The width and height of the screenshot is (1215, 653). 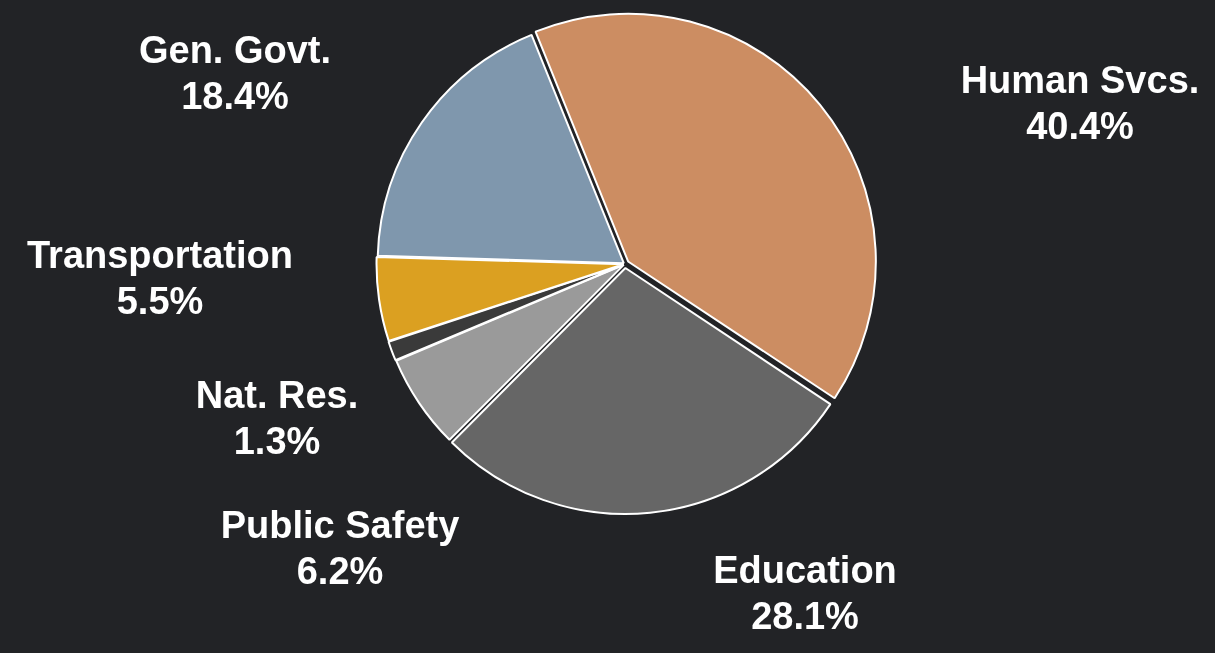 What do you see at coordinates (340, 571) in the screenshot?
I see `data-label: 6.2%` at bounding box center [340, 571].